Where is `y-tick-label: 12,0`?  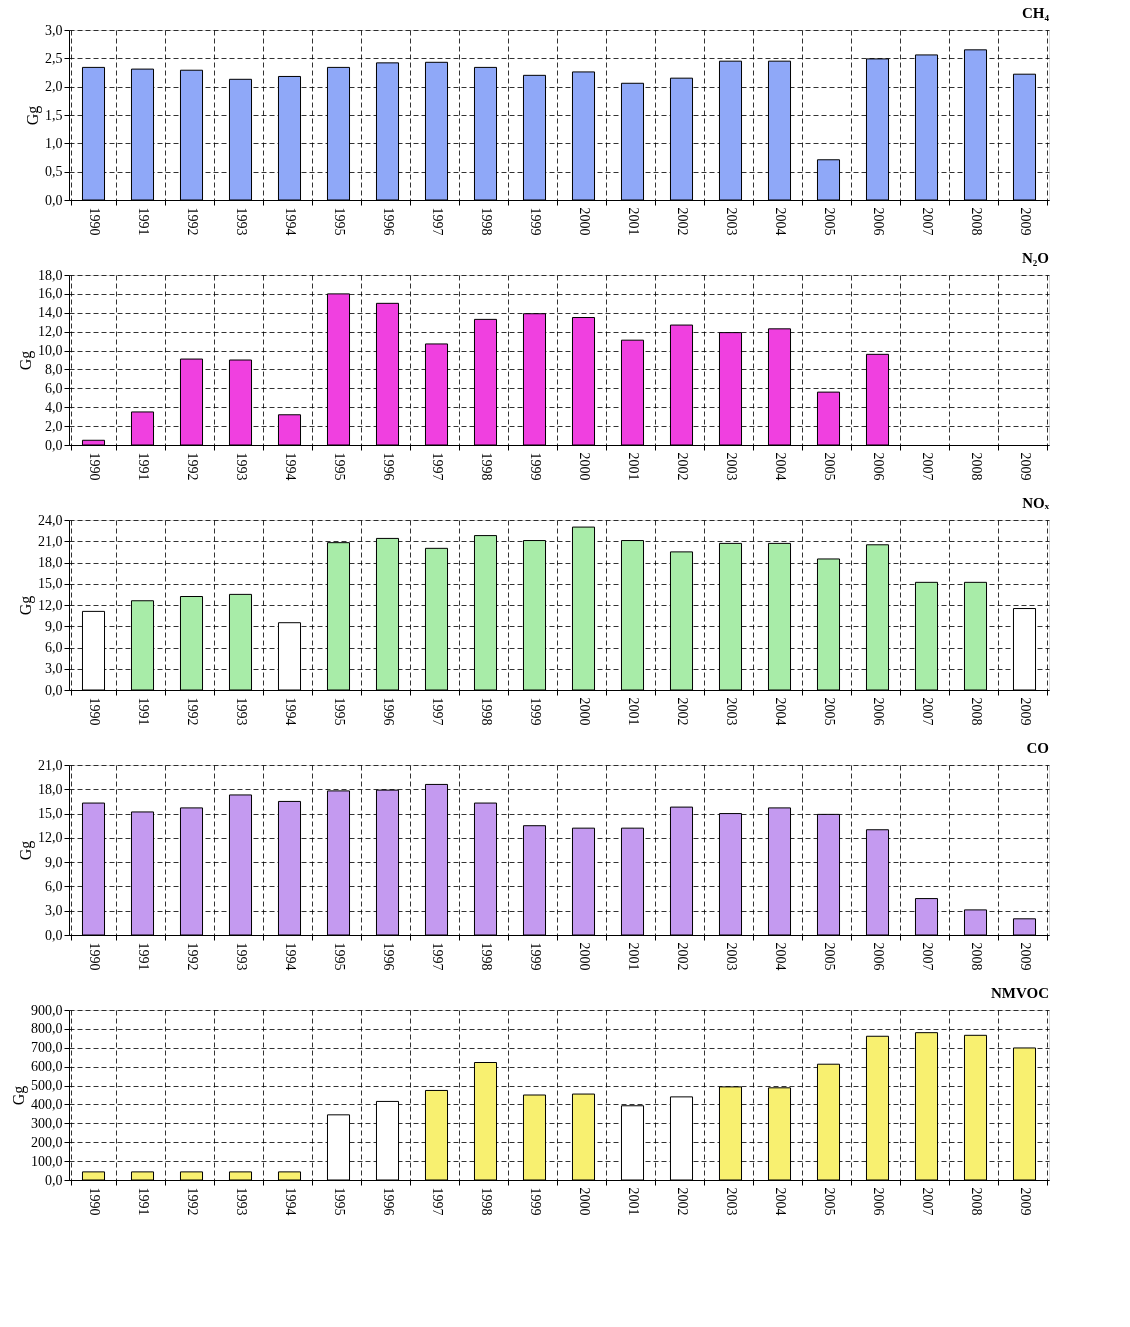 y-tick-label: 12,0 is located at coordinates (50, 332).